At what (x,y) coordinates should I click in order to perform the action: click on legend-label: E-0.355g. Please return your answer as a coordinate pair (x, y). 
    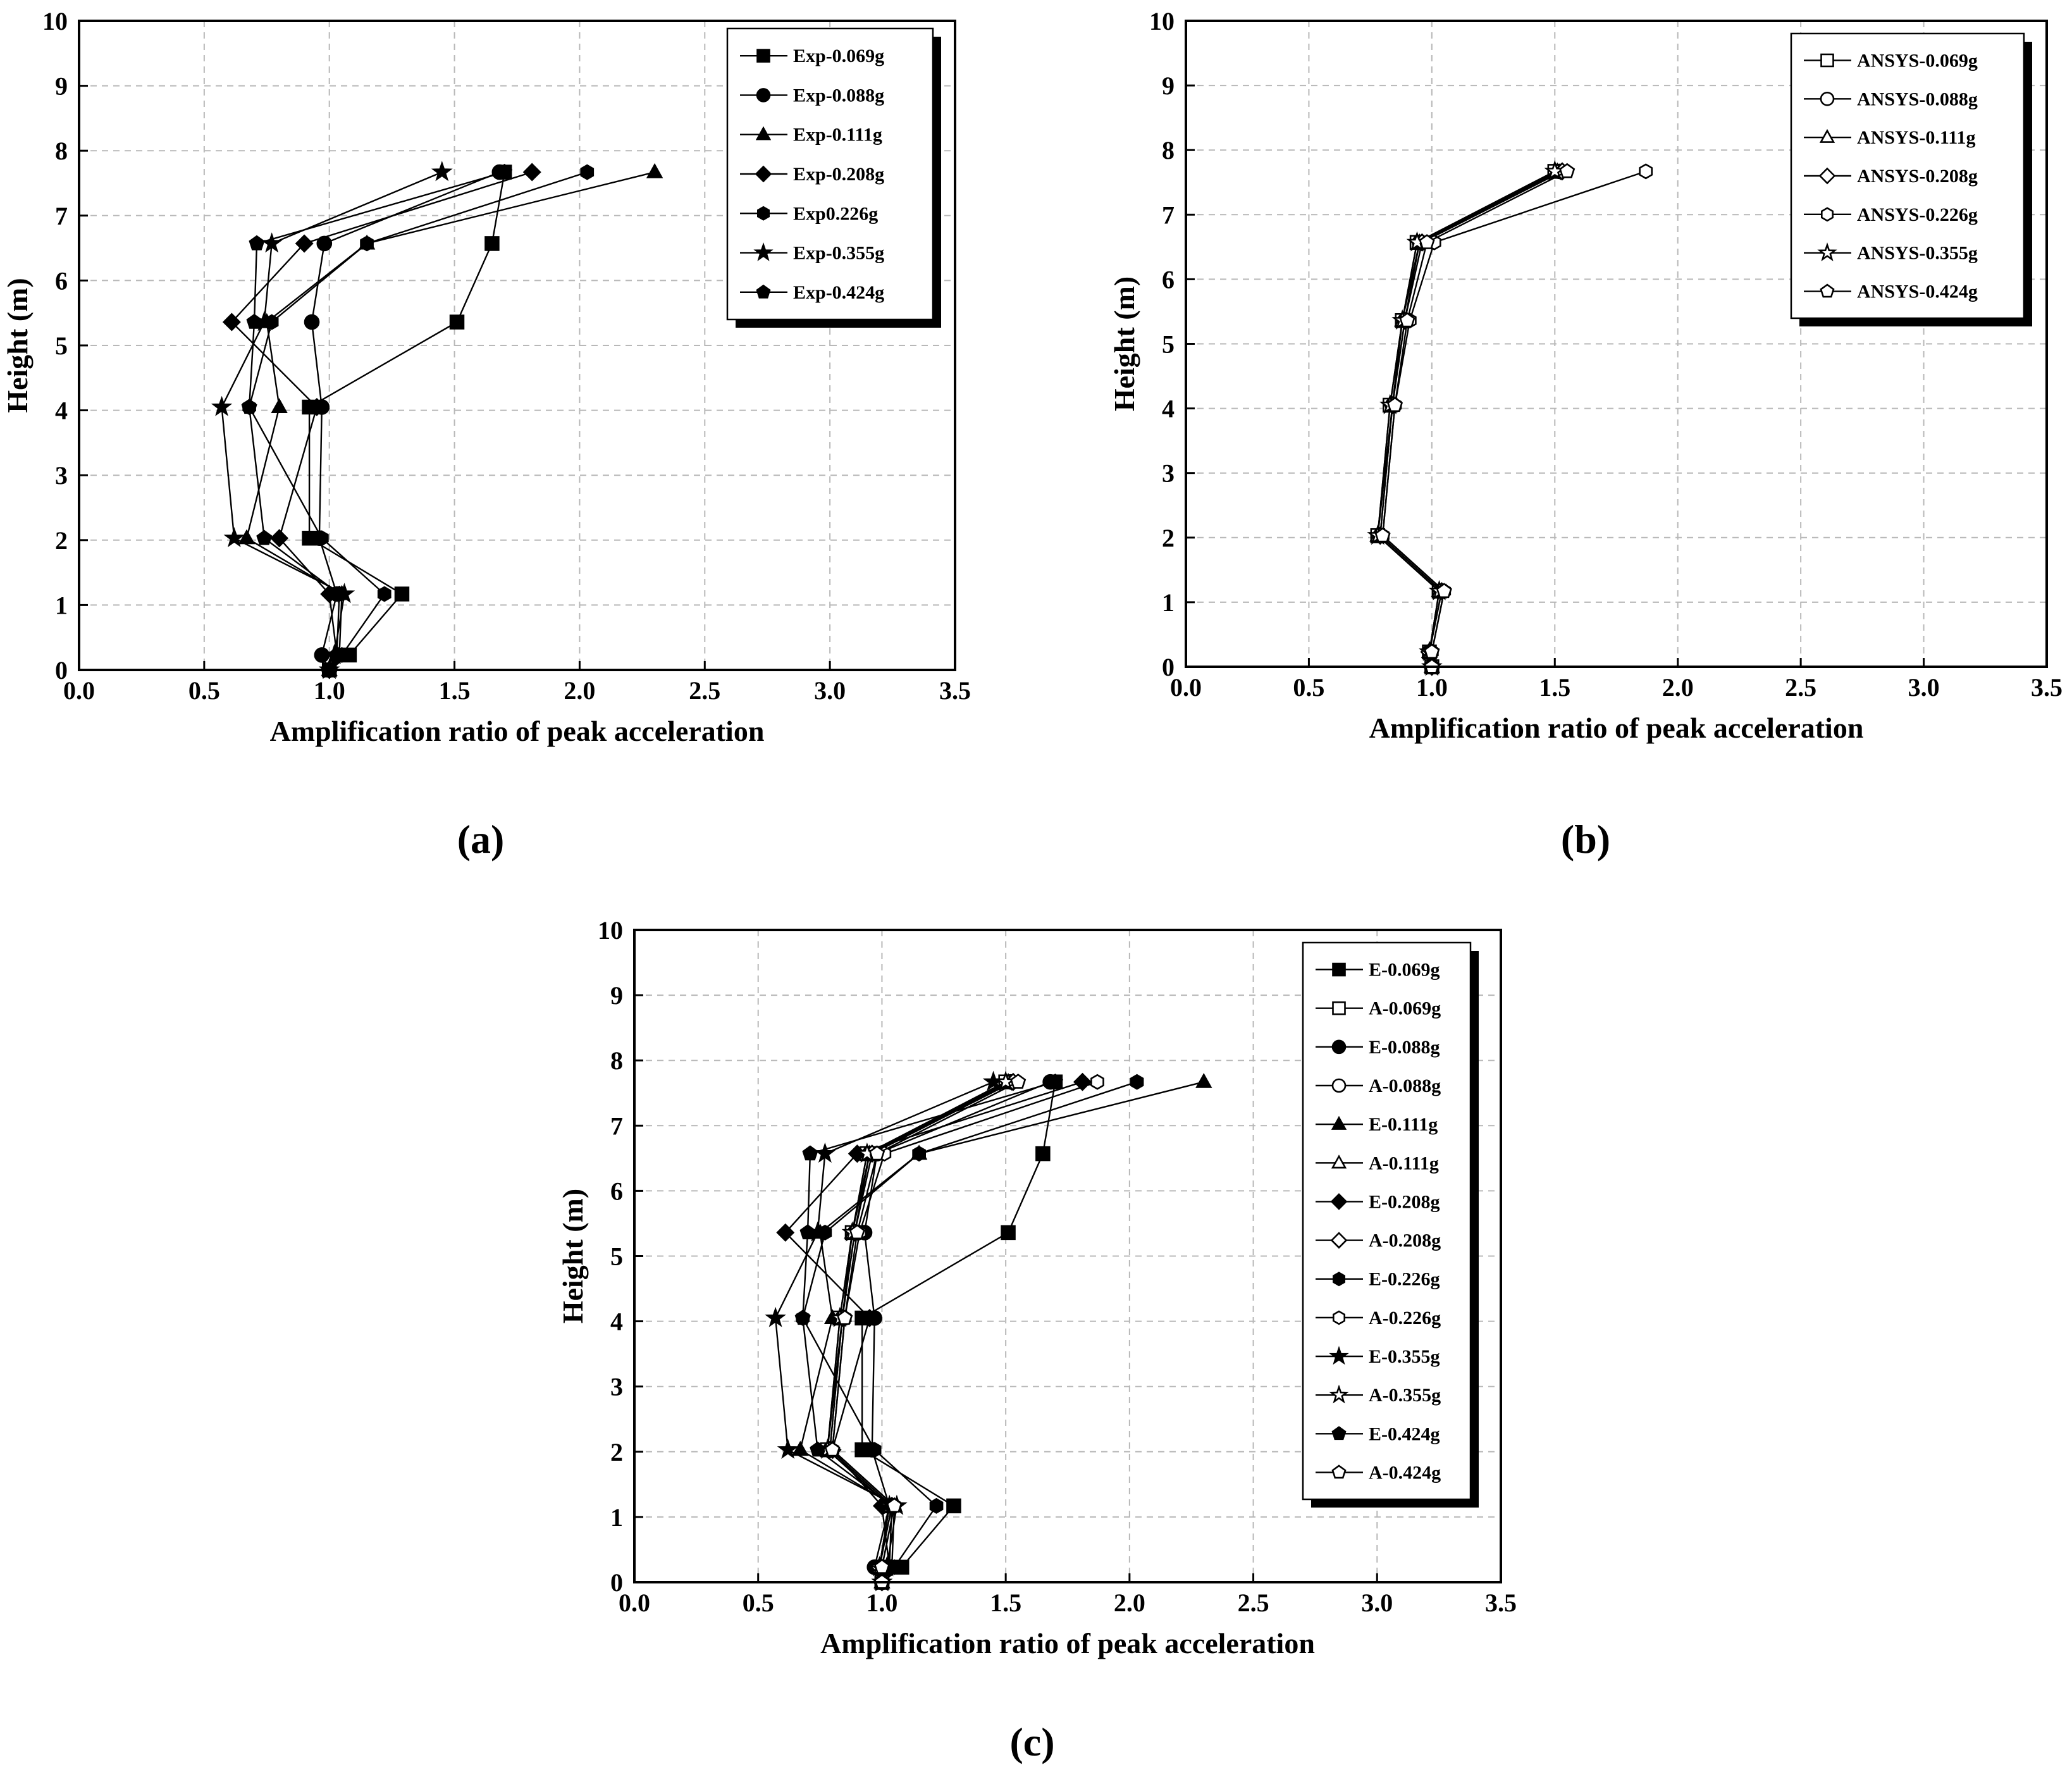
    Looking at the image, I should click on (1404, 1356).